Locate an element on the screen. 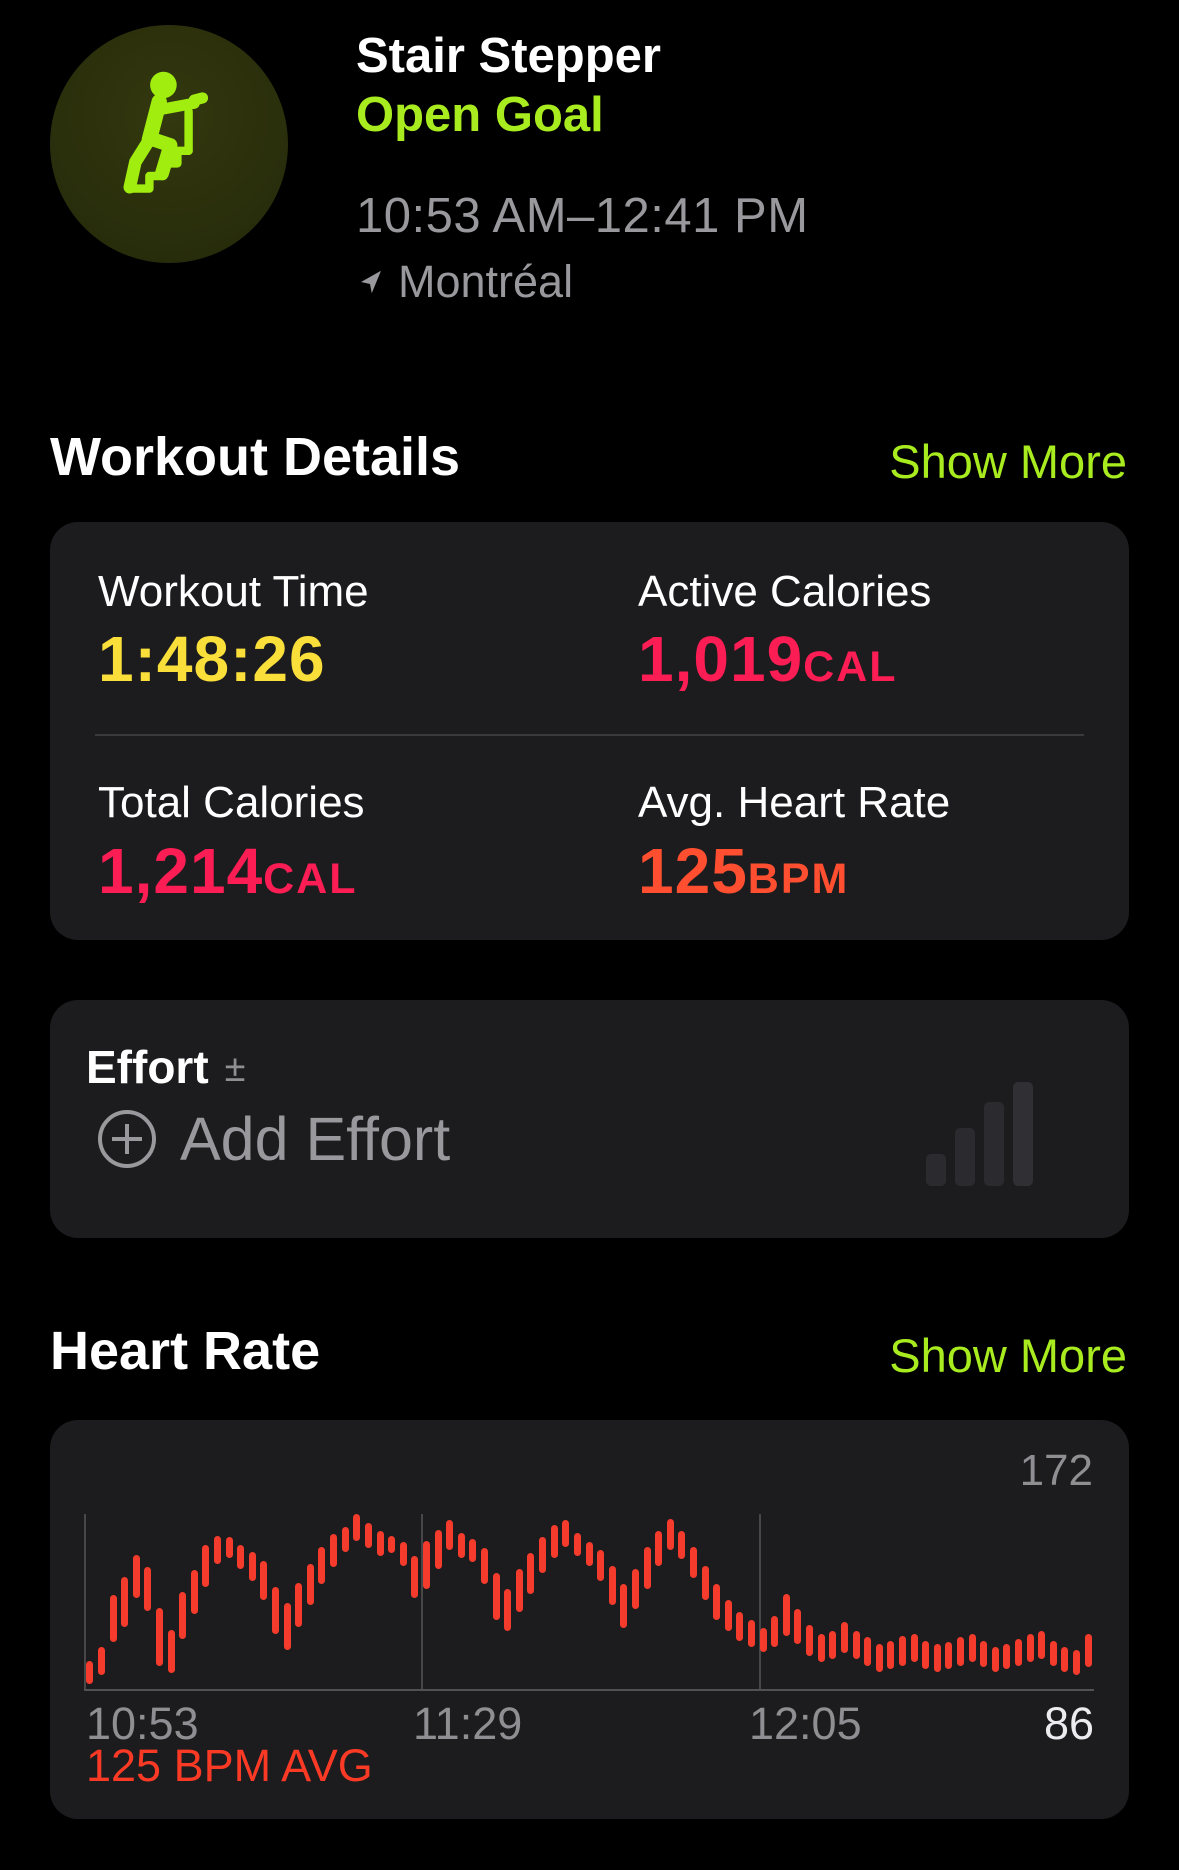 The image size is (1179, 1870). metric-label: Workout Time is located at coordinates (233, 591).